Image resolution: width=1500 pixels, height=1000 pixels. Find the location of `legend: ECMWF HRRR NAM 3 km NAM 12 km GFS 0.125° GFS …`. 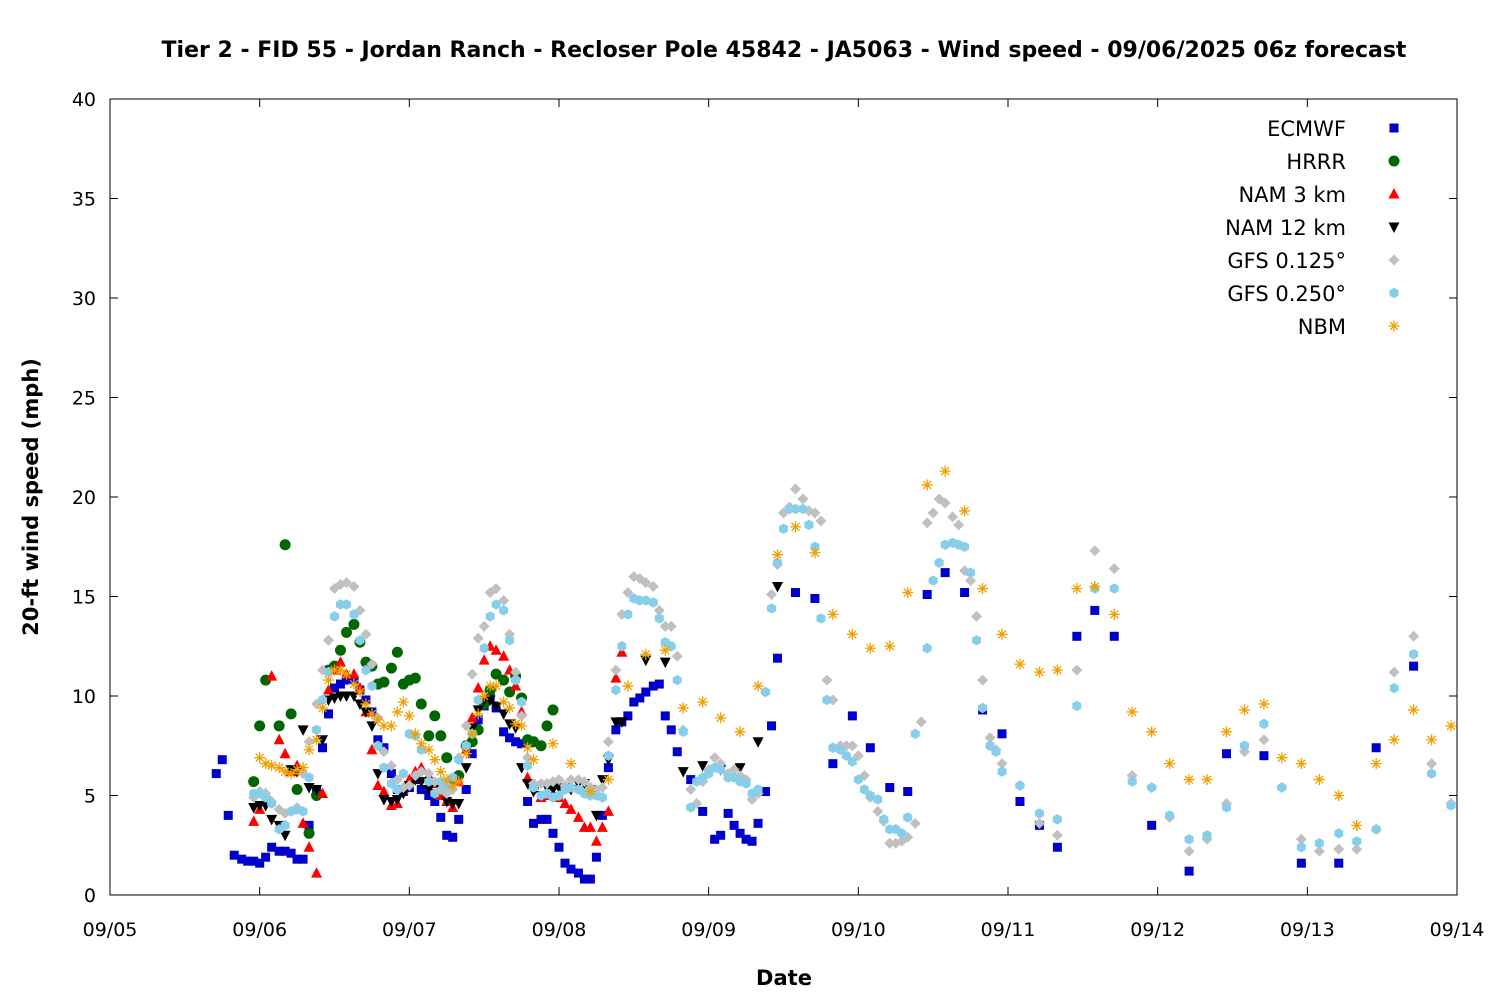

legend: ECMWF HRRR NAM 3 km NAM 12 km GFS 0.125° GFS … is located at coordinates (1312, 228).